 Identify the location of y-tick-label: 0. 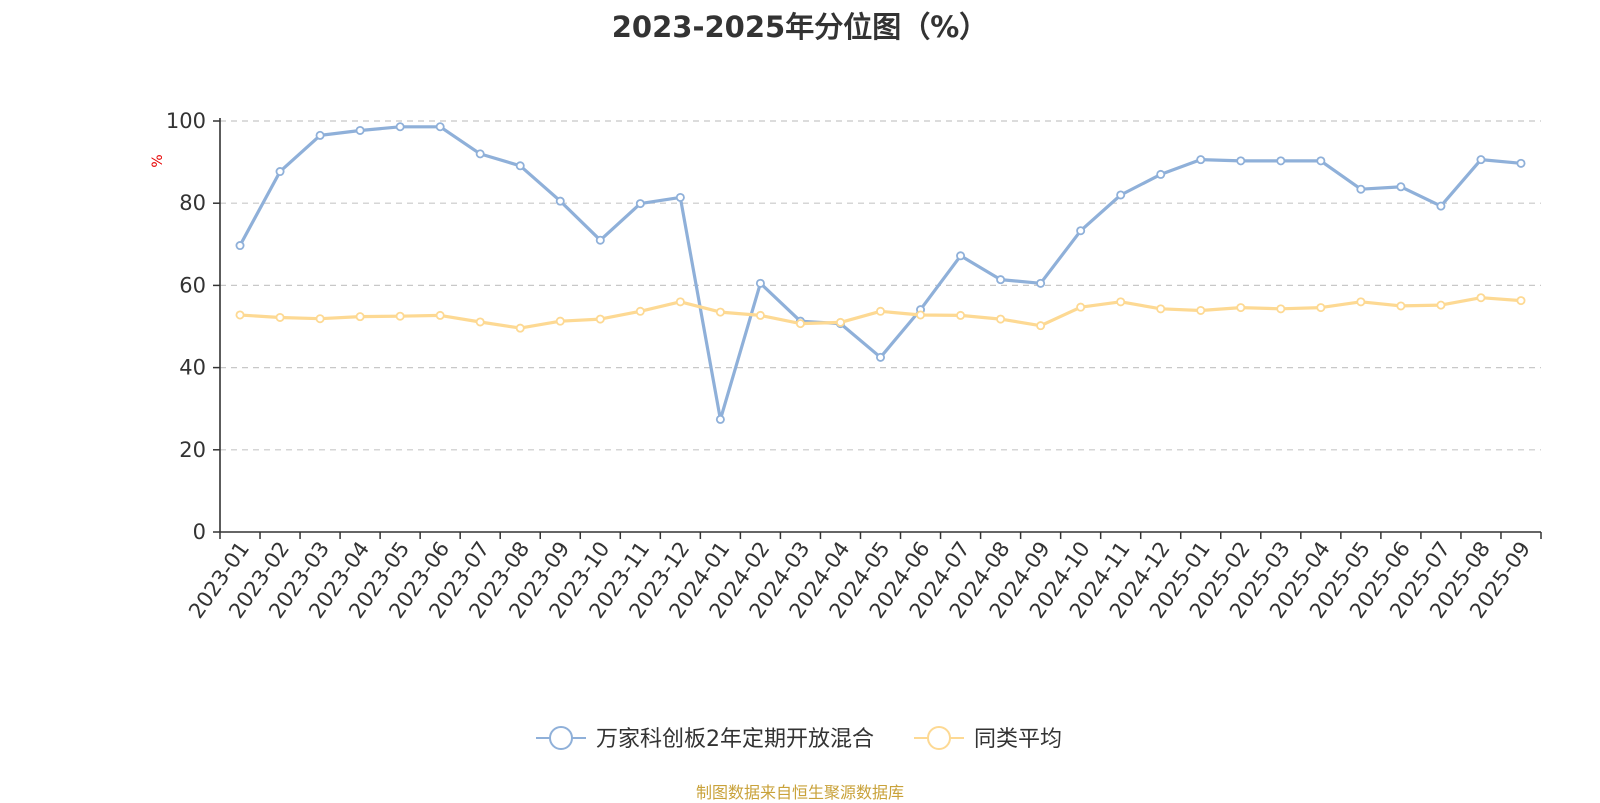
(199, 532).